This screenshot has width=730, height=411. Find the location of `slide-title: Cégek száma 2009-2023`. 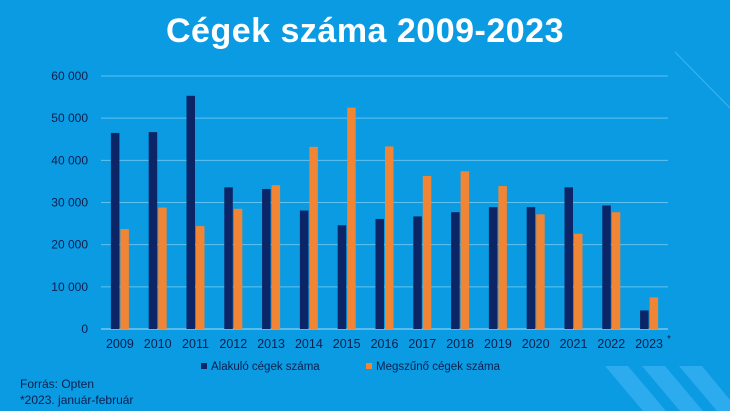

slide-title: Cégek száma 2009-2023 is located at coordinates (365, 31).